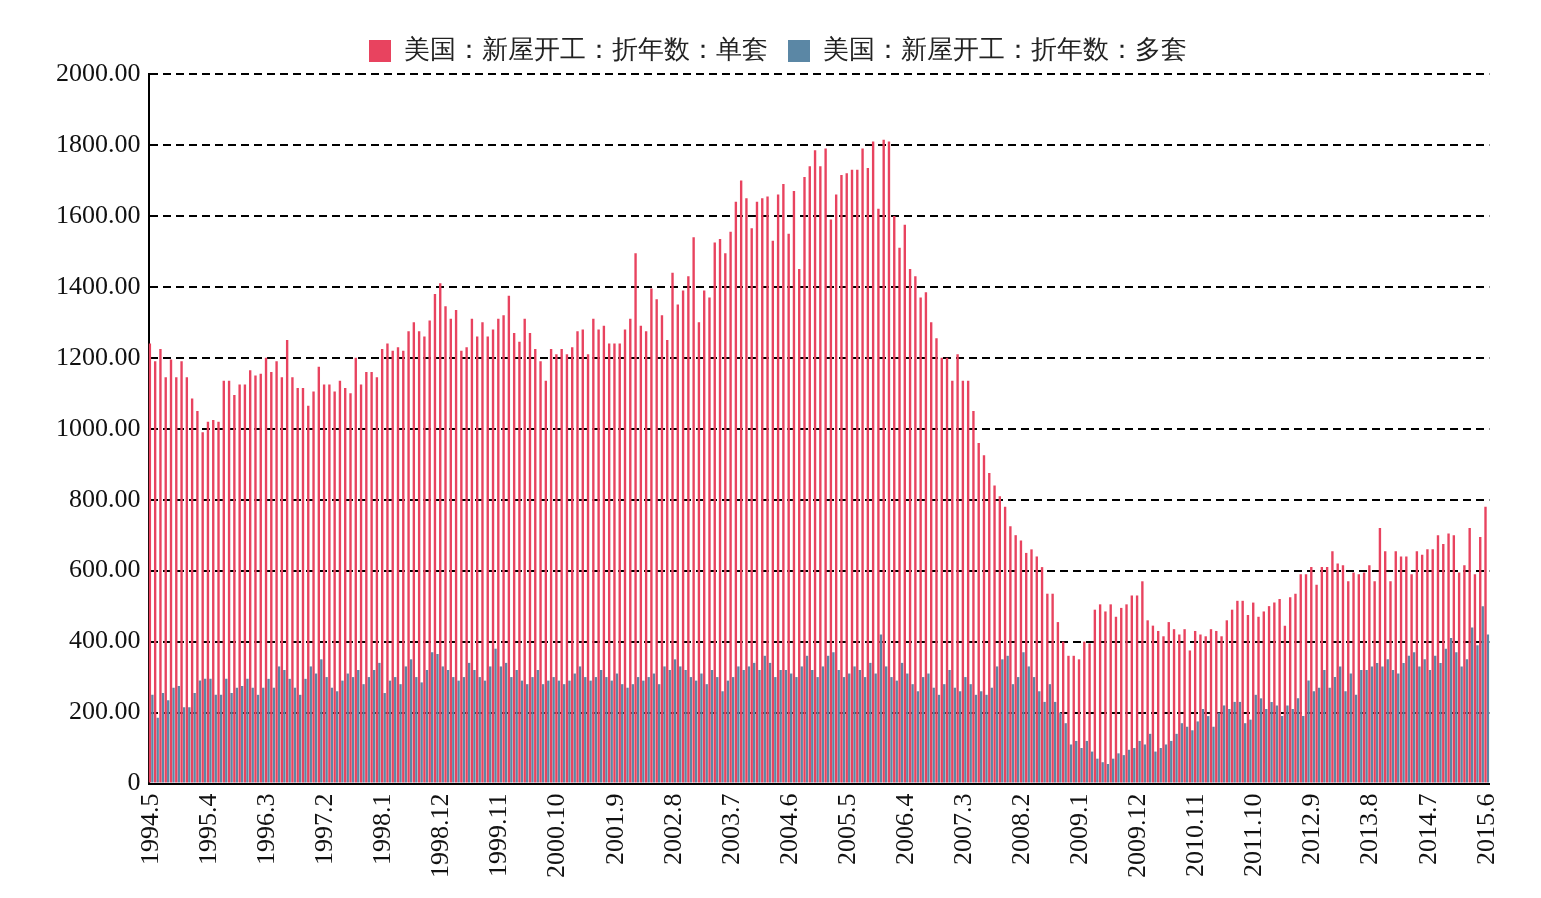 The image size is (1541, 898). What do you see at coordinates (904, 829) in the screenshot?
I see `x-tick-label: 2006.4` at bounding box center [904, 829].